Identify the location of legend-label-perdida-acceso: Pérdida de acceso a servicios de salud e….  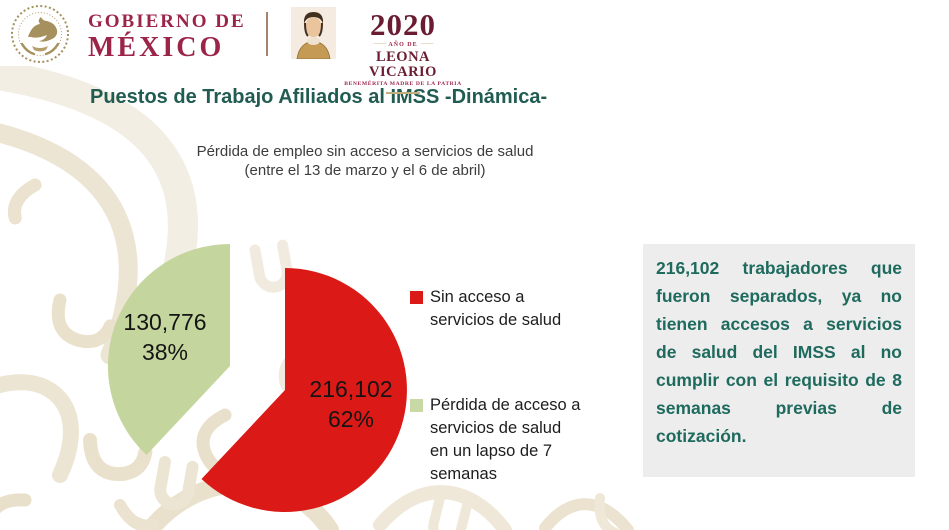
(505, 439).